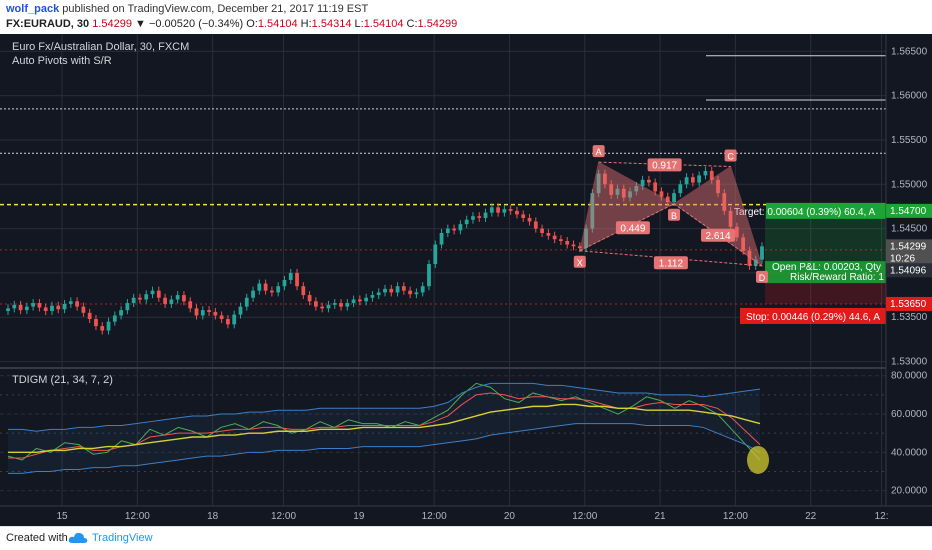  I want to click on author-link: wolf_pack, so click(33, 9).